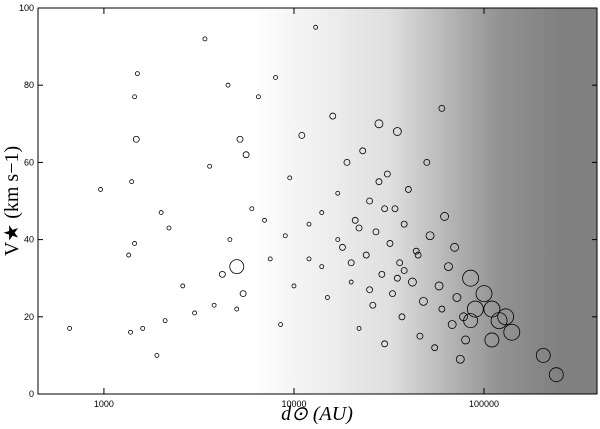 The image size is (600, 429). Describe the element at coordinates (29, 240) in the screenshot. I see `y-tick-label: 40` at that location.